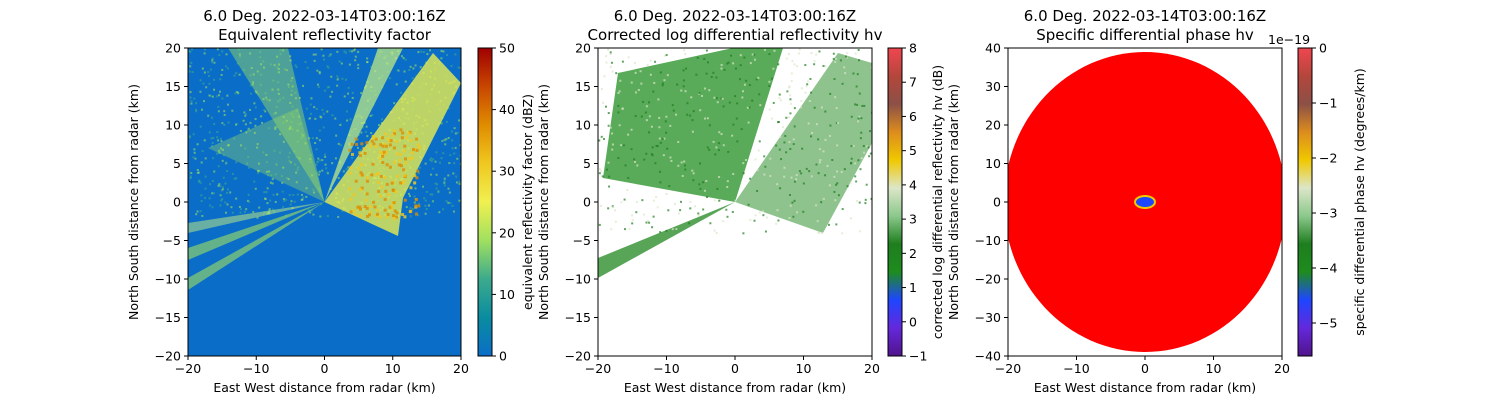 Image resolution: width=1500 pixels, height=400 pixels. I want to click on colorbar-tick-label: 10, so click(507, 294).